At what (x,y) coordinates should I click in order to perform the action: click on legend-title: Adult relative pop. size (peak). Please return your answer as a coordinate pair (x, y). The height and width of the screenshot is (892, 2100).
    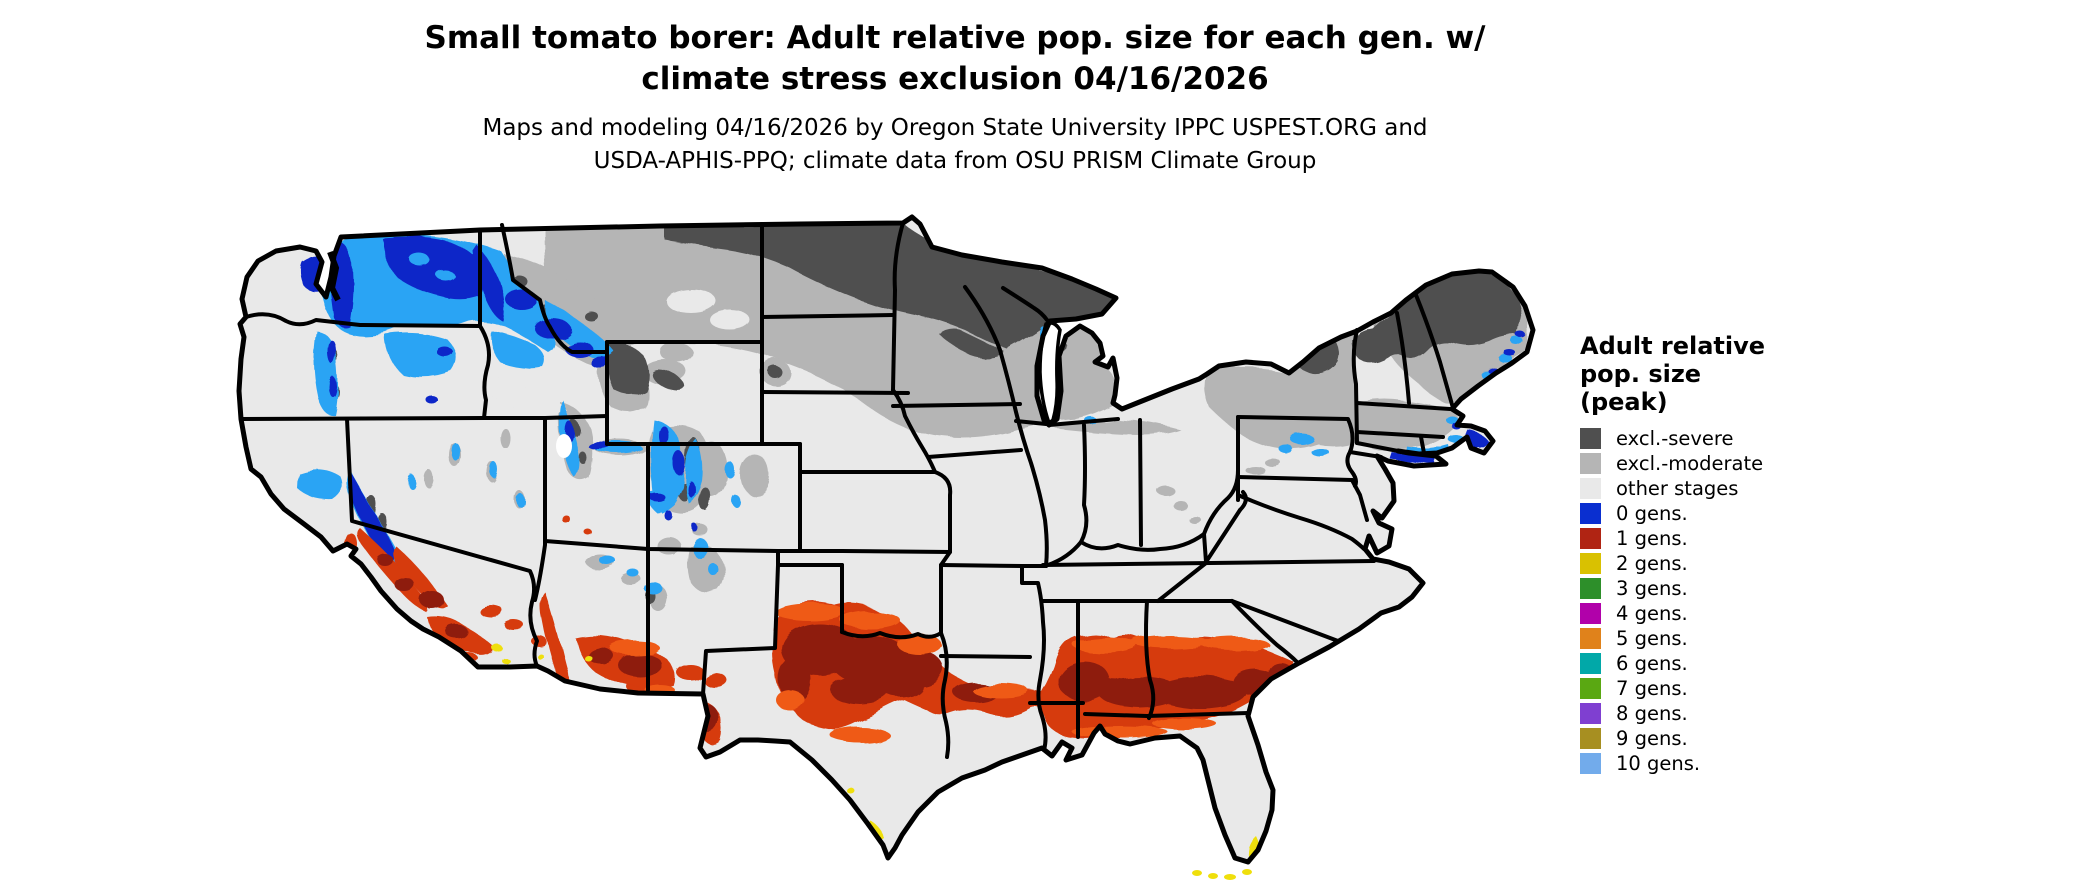
    Looking at the image, I should click on (1673, 374).